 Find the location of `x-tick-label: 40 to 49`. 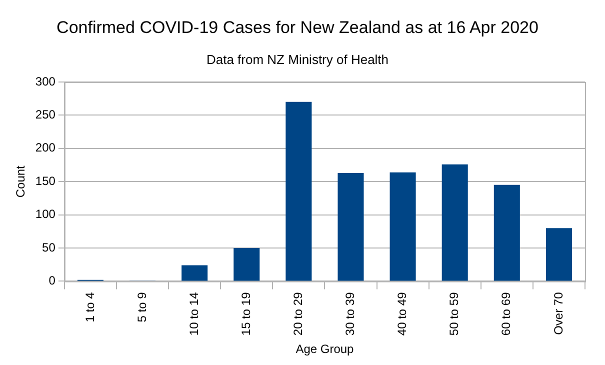

x-tick-label: 40 to 49 is located at coordinates (402, 314).